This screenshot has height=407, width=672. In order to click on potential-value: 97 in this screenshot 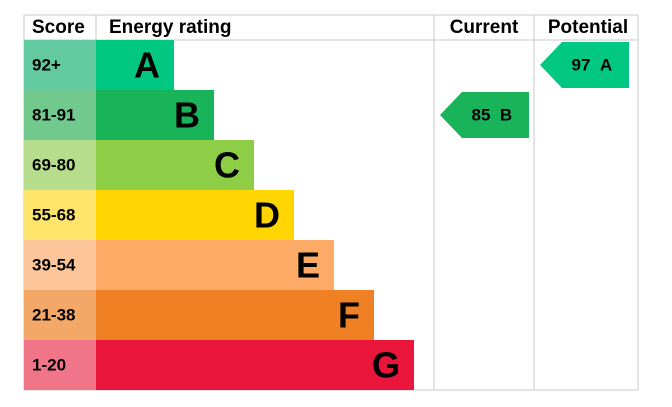, I will do `click(581, 64)`.